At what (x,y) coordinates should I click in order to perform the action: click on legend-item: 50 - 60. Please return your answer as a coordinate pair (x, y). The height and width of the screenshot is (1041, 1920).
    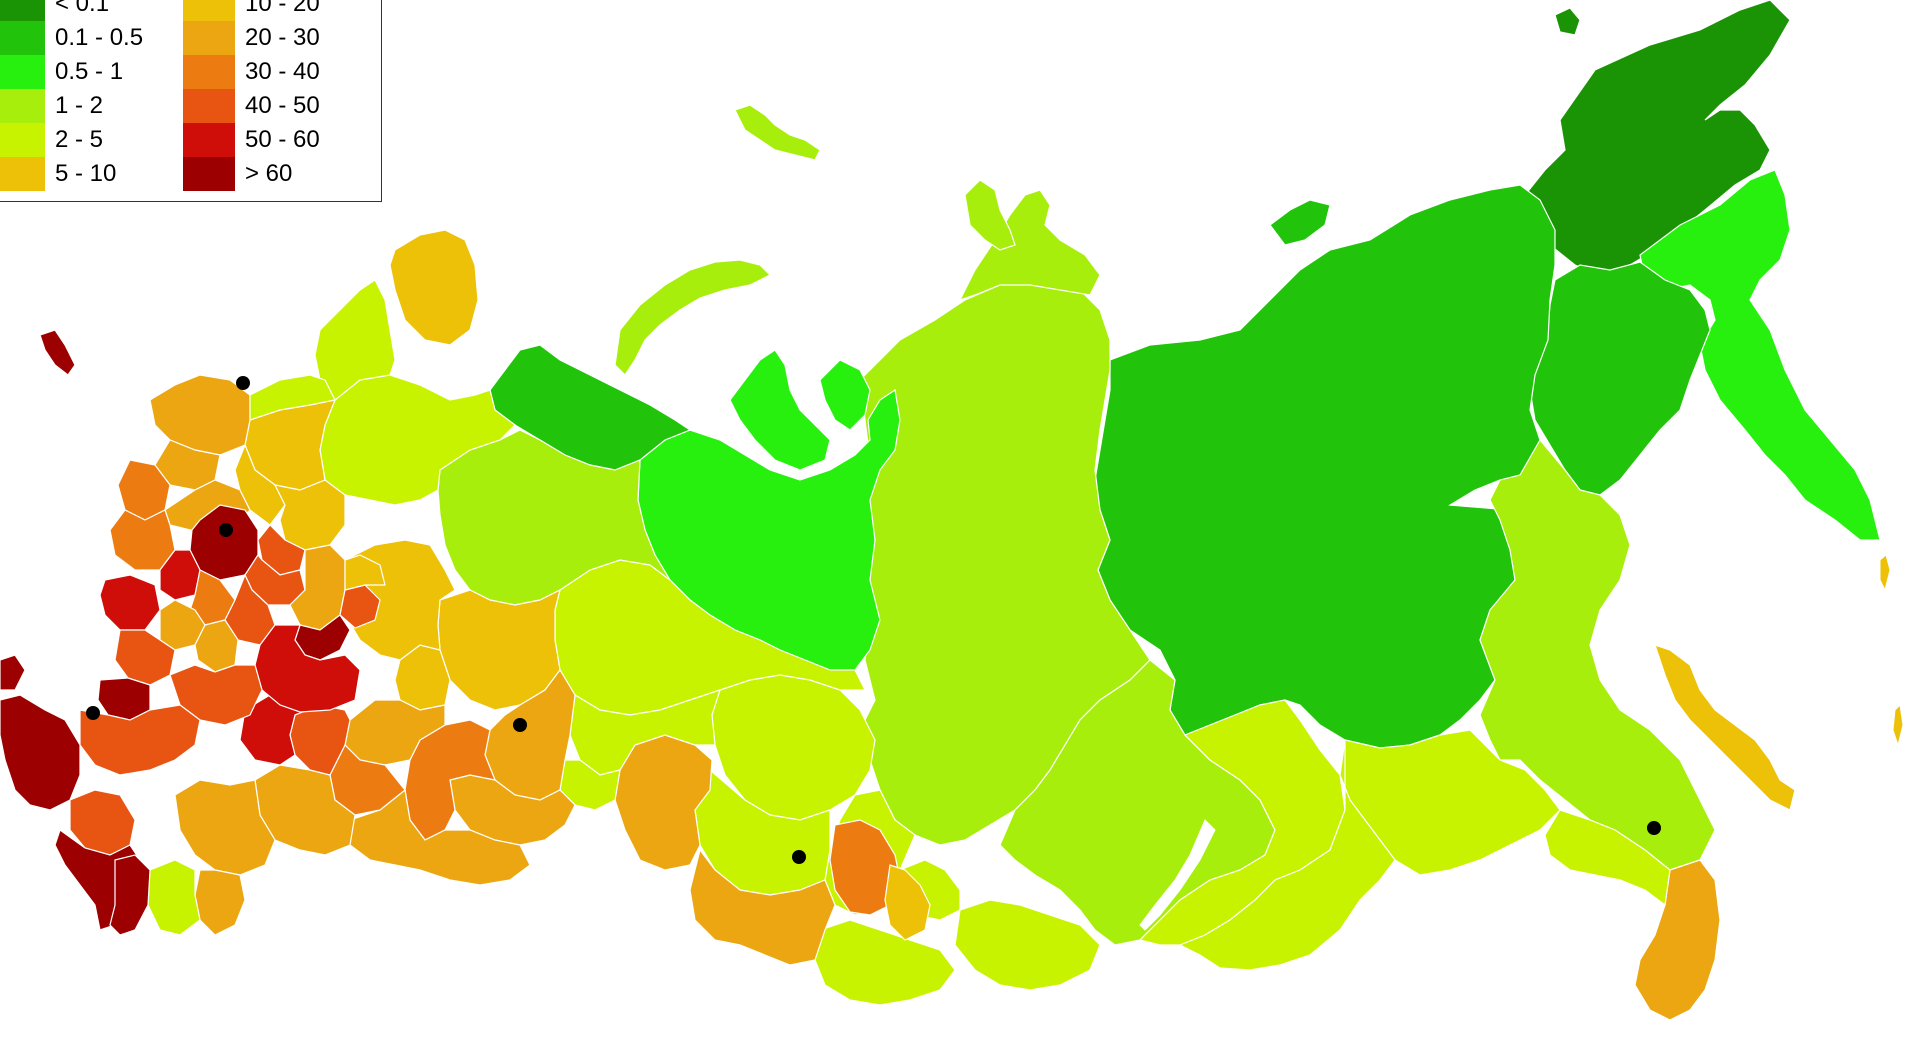
    Looking at the image, I should click on (283, 140).